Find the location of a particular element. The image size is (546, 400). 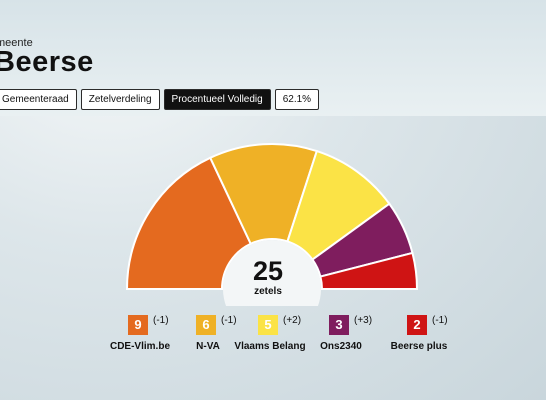

legend-seat-count: 3 is located at coordinates (339, 325).